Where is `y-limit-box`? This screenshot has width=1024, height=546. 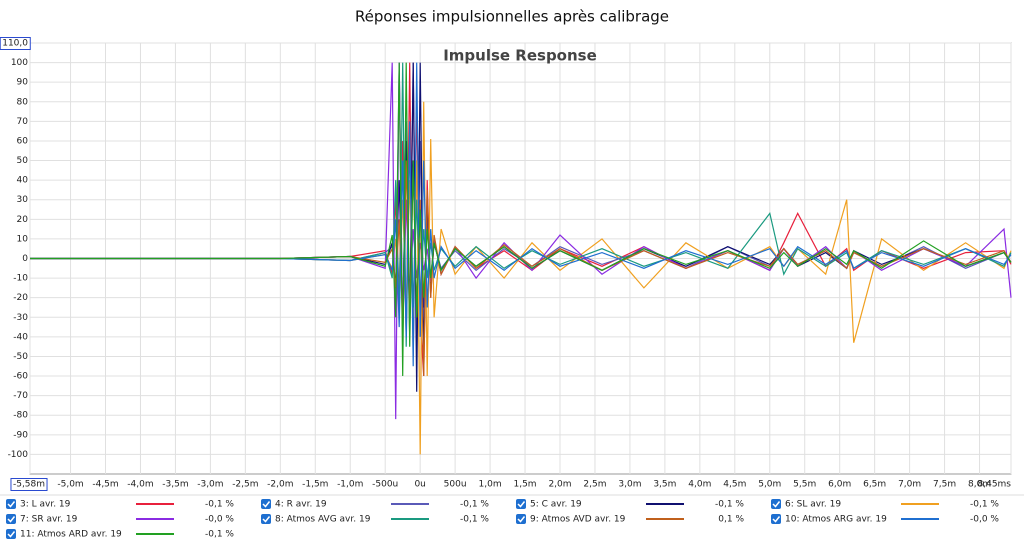 y-limit-box is located at coordinates (15, 43).